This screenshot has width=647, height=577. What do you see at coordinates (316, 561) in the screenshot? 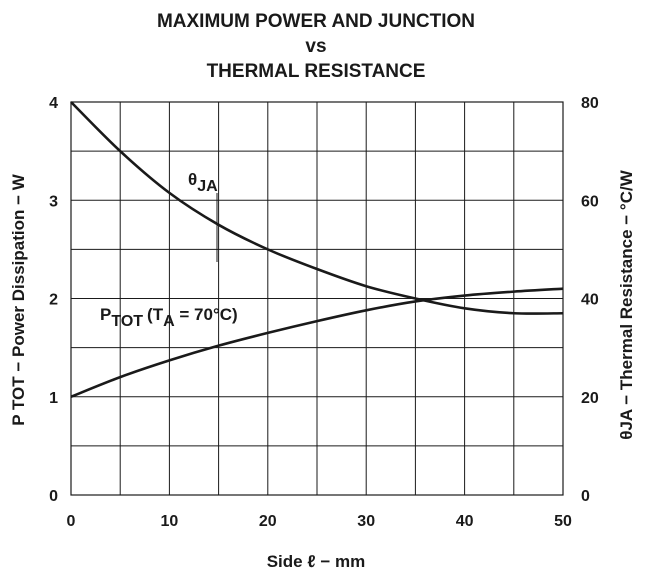
I see `x-axis-label: Side ℓ − mm` at bounding box center [316, 561].